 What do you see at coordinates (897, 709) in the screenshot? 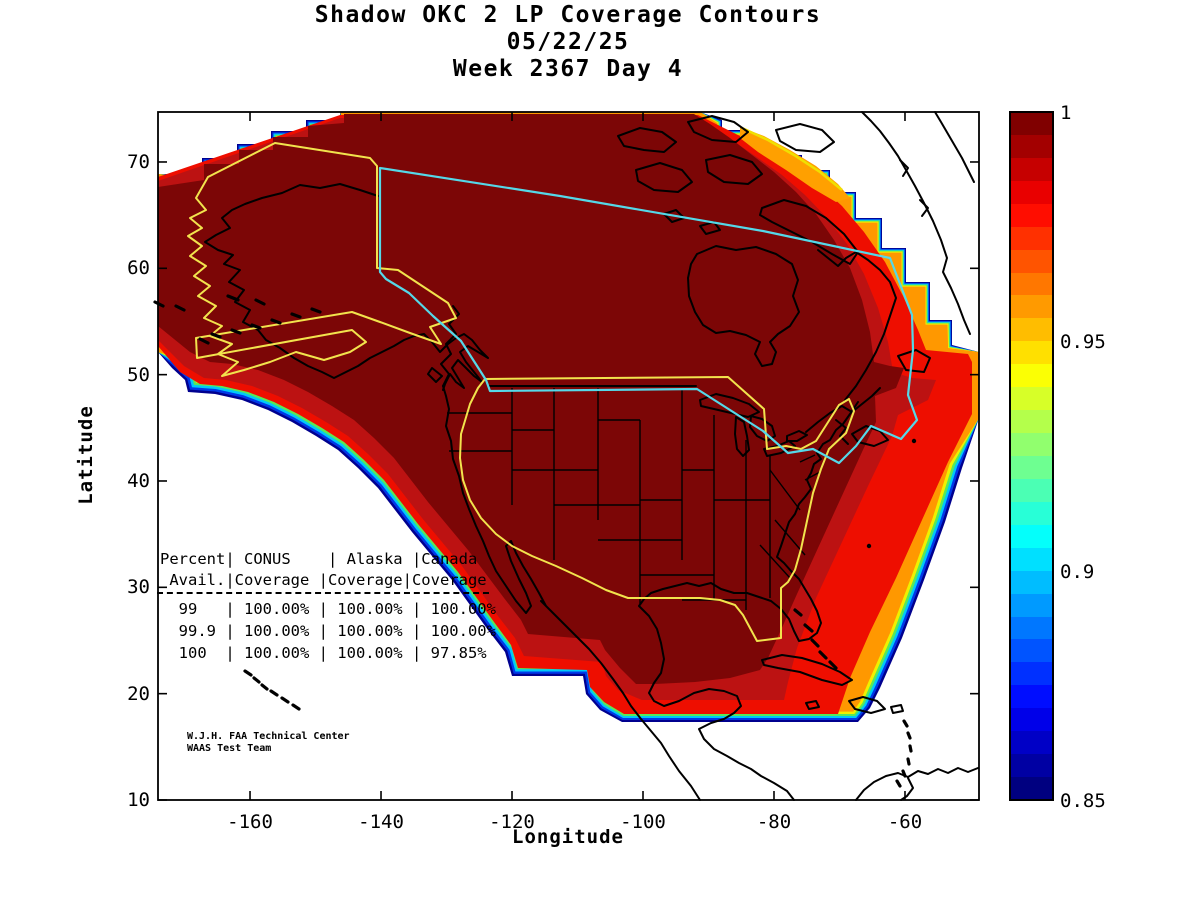
I see `puerto-rico` at bounding box center [897, 709].